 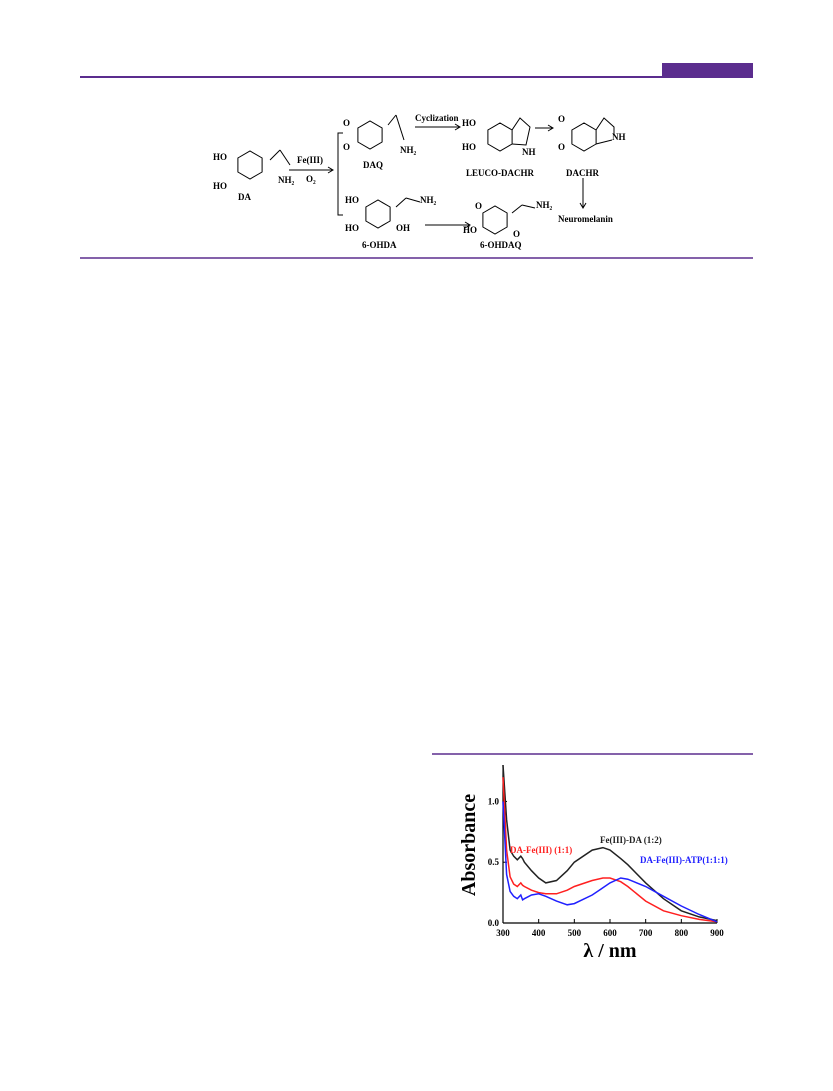 What do you see at coordinates (582, 173) in the screenshot?
I see `compound-label: DACHR` at bounding box center [582, 173].